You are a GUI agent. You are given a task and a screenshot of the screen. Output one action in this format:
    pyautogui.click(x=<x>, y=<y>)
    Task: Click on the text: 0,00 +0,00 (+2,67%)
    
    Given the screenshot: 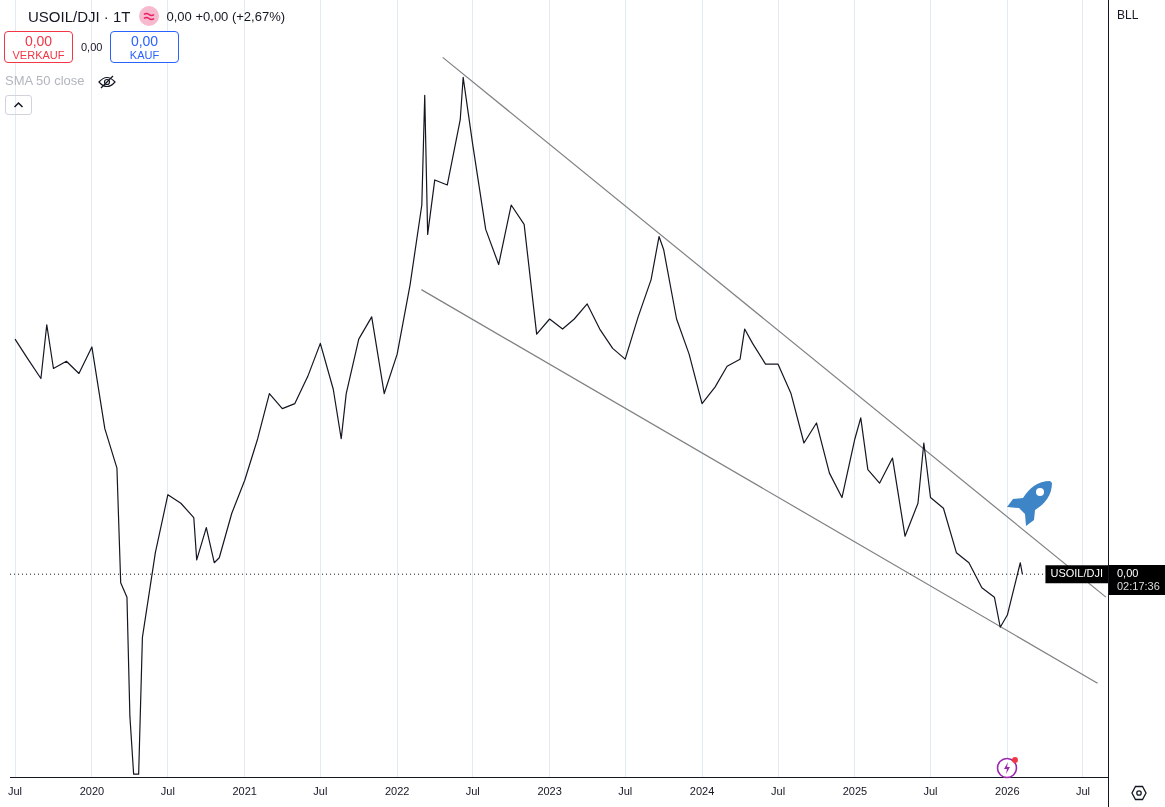 What is the action you would take?
    pyautogui.click(x=226, y=16)
    